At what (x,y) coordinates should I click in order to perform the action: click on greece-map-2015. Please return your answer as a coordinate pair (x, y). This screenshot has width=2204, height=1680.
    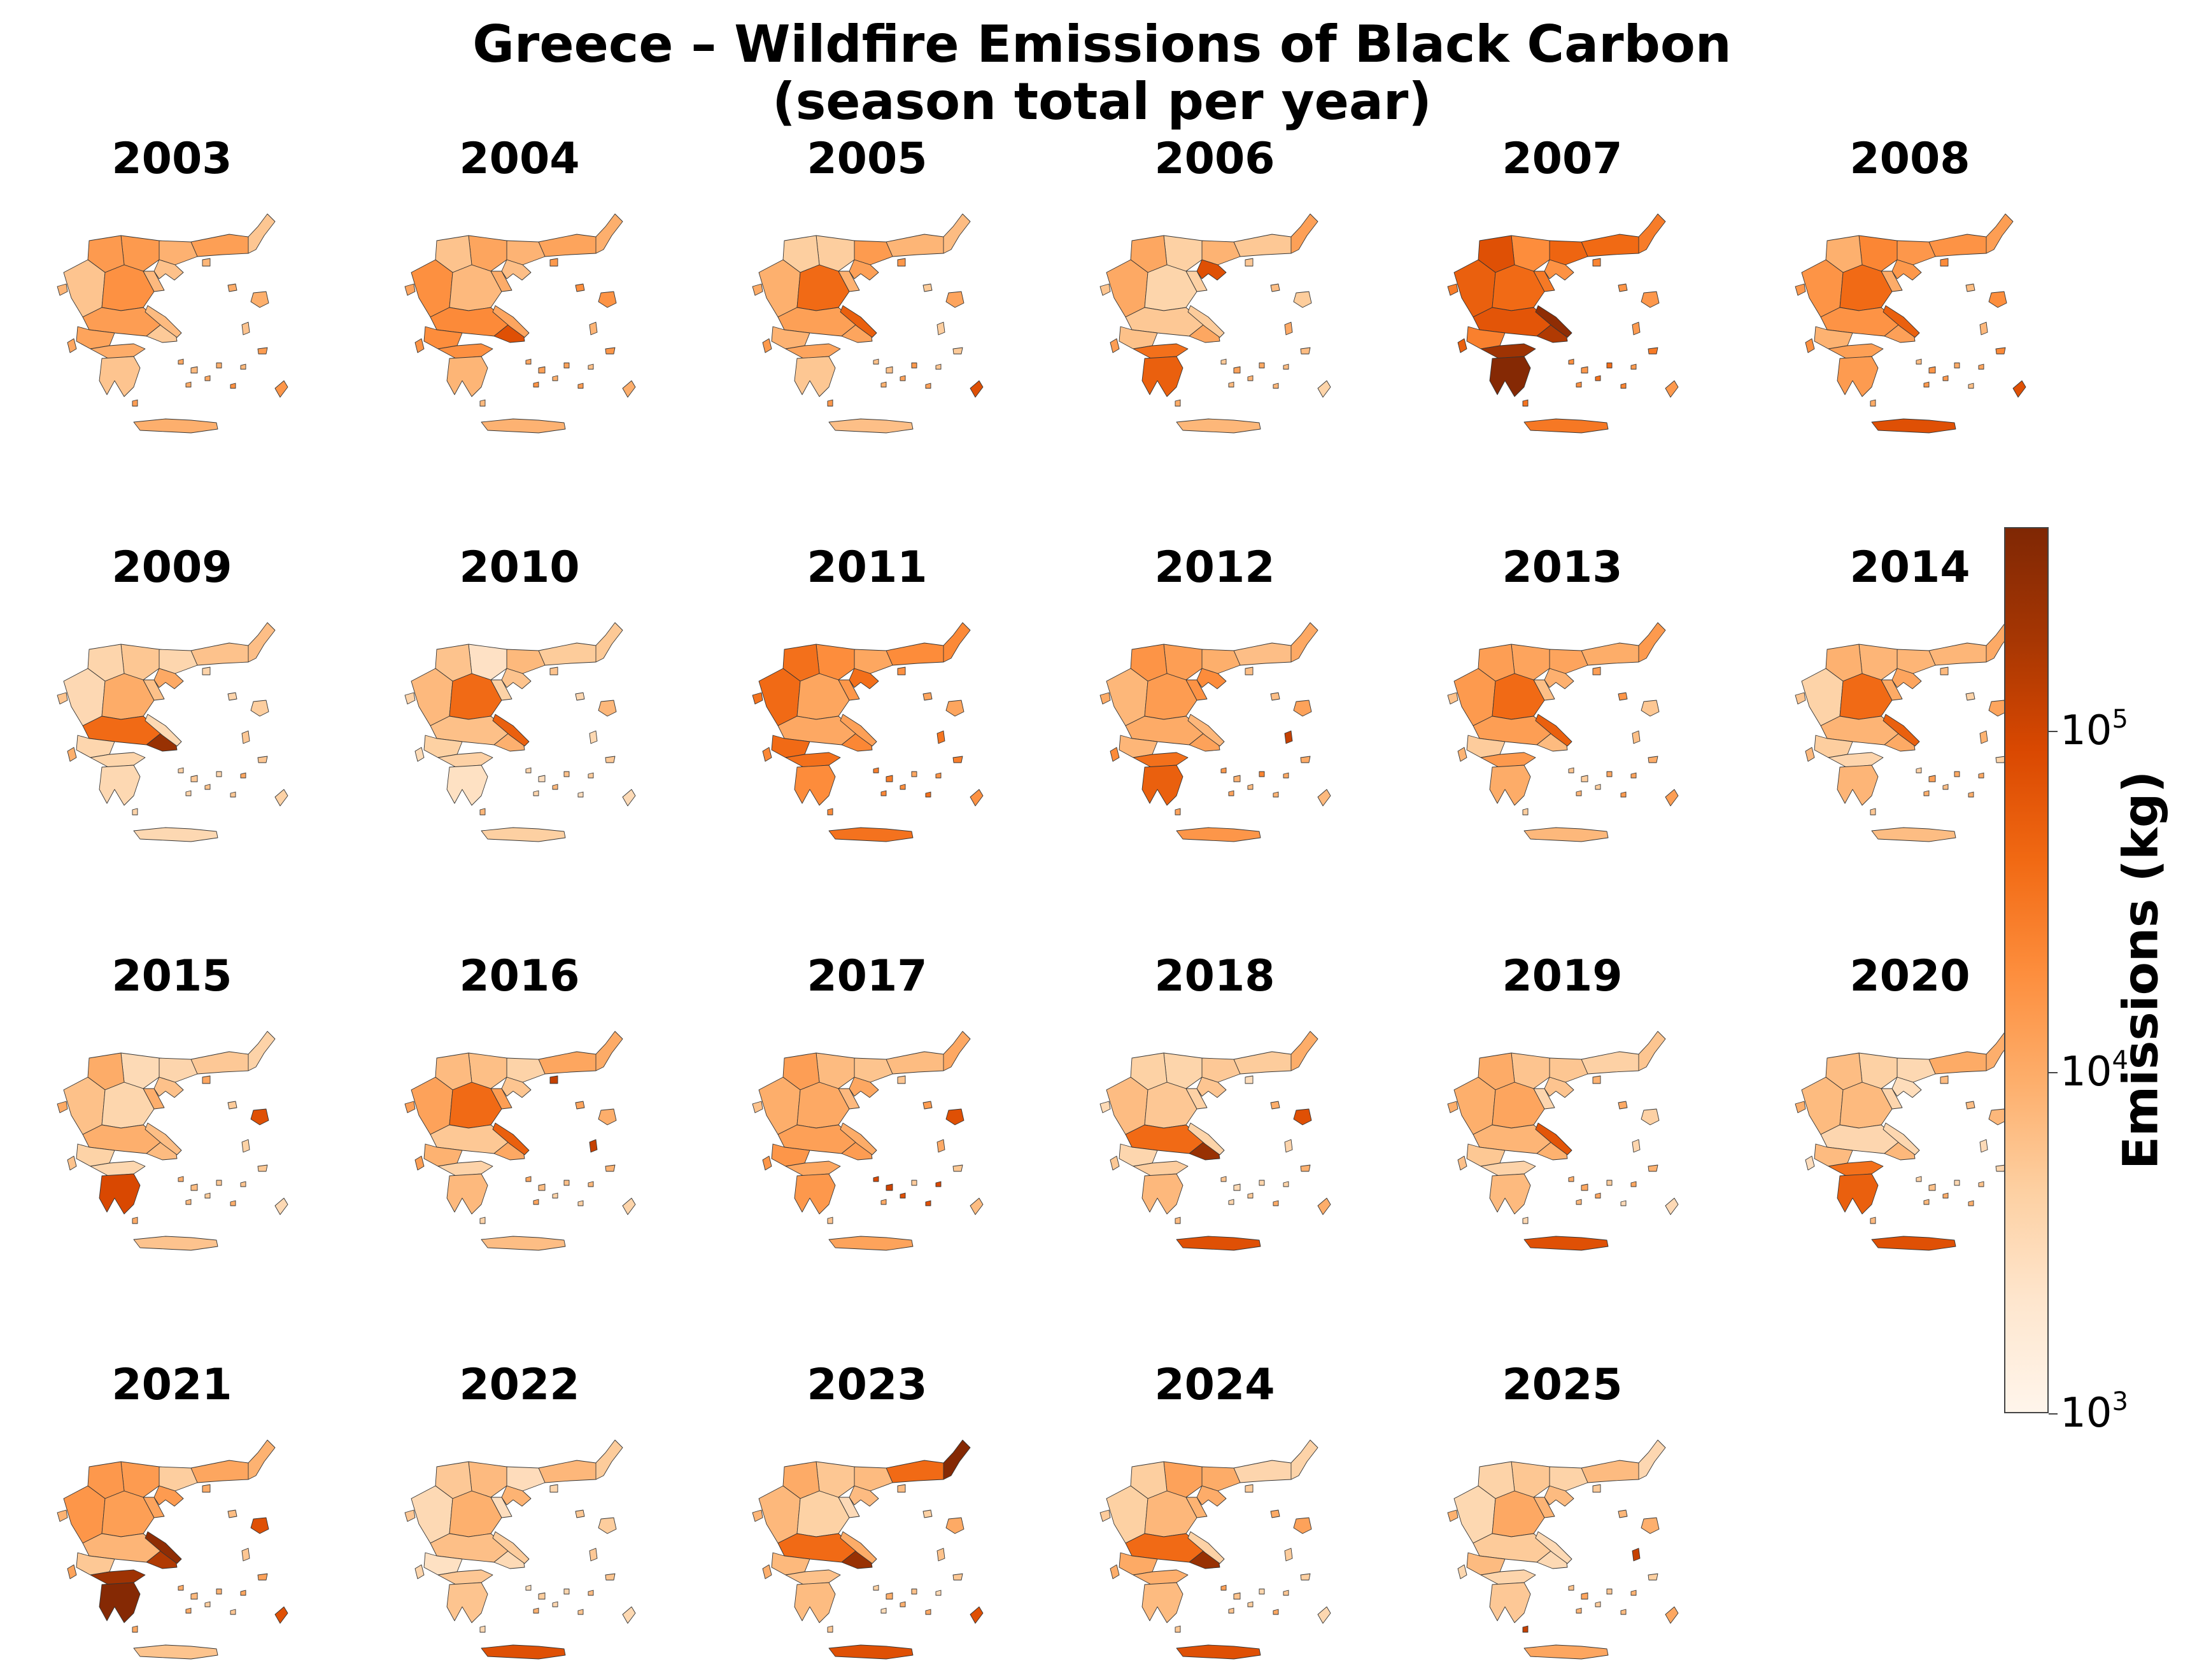
    Looking at the image, I should click on (172, 1141).